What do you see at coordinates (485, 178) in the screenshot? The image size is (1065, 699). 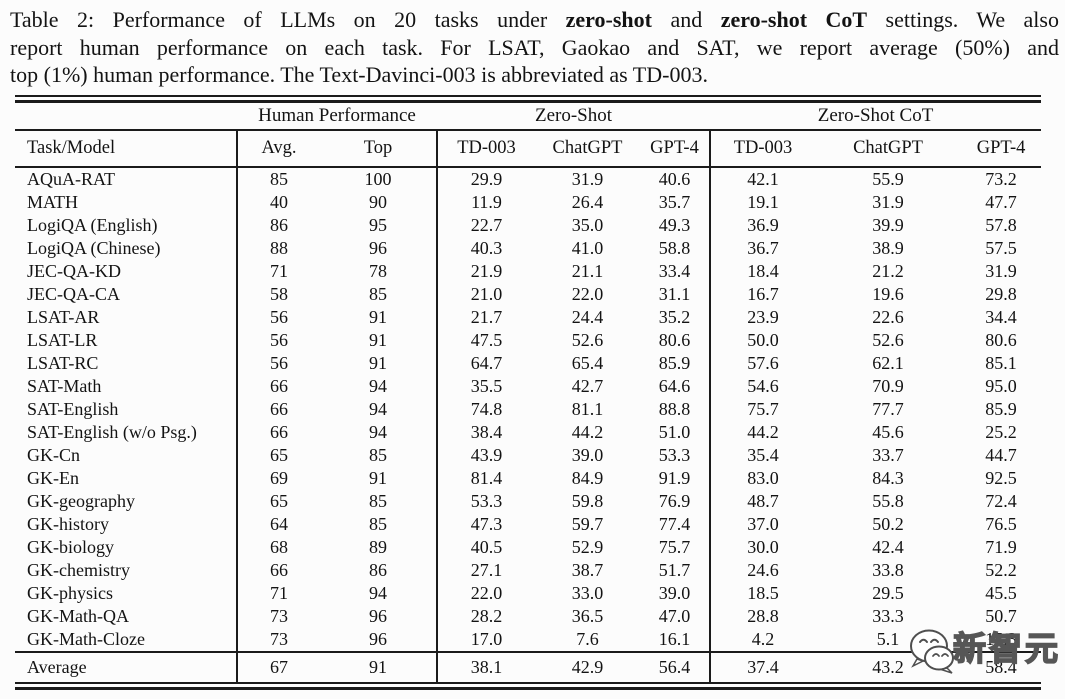 I see `value-cell: 29.9` at bounding box center [485, 178].